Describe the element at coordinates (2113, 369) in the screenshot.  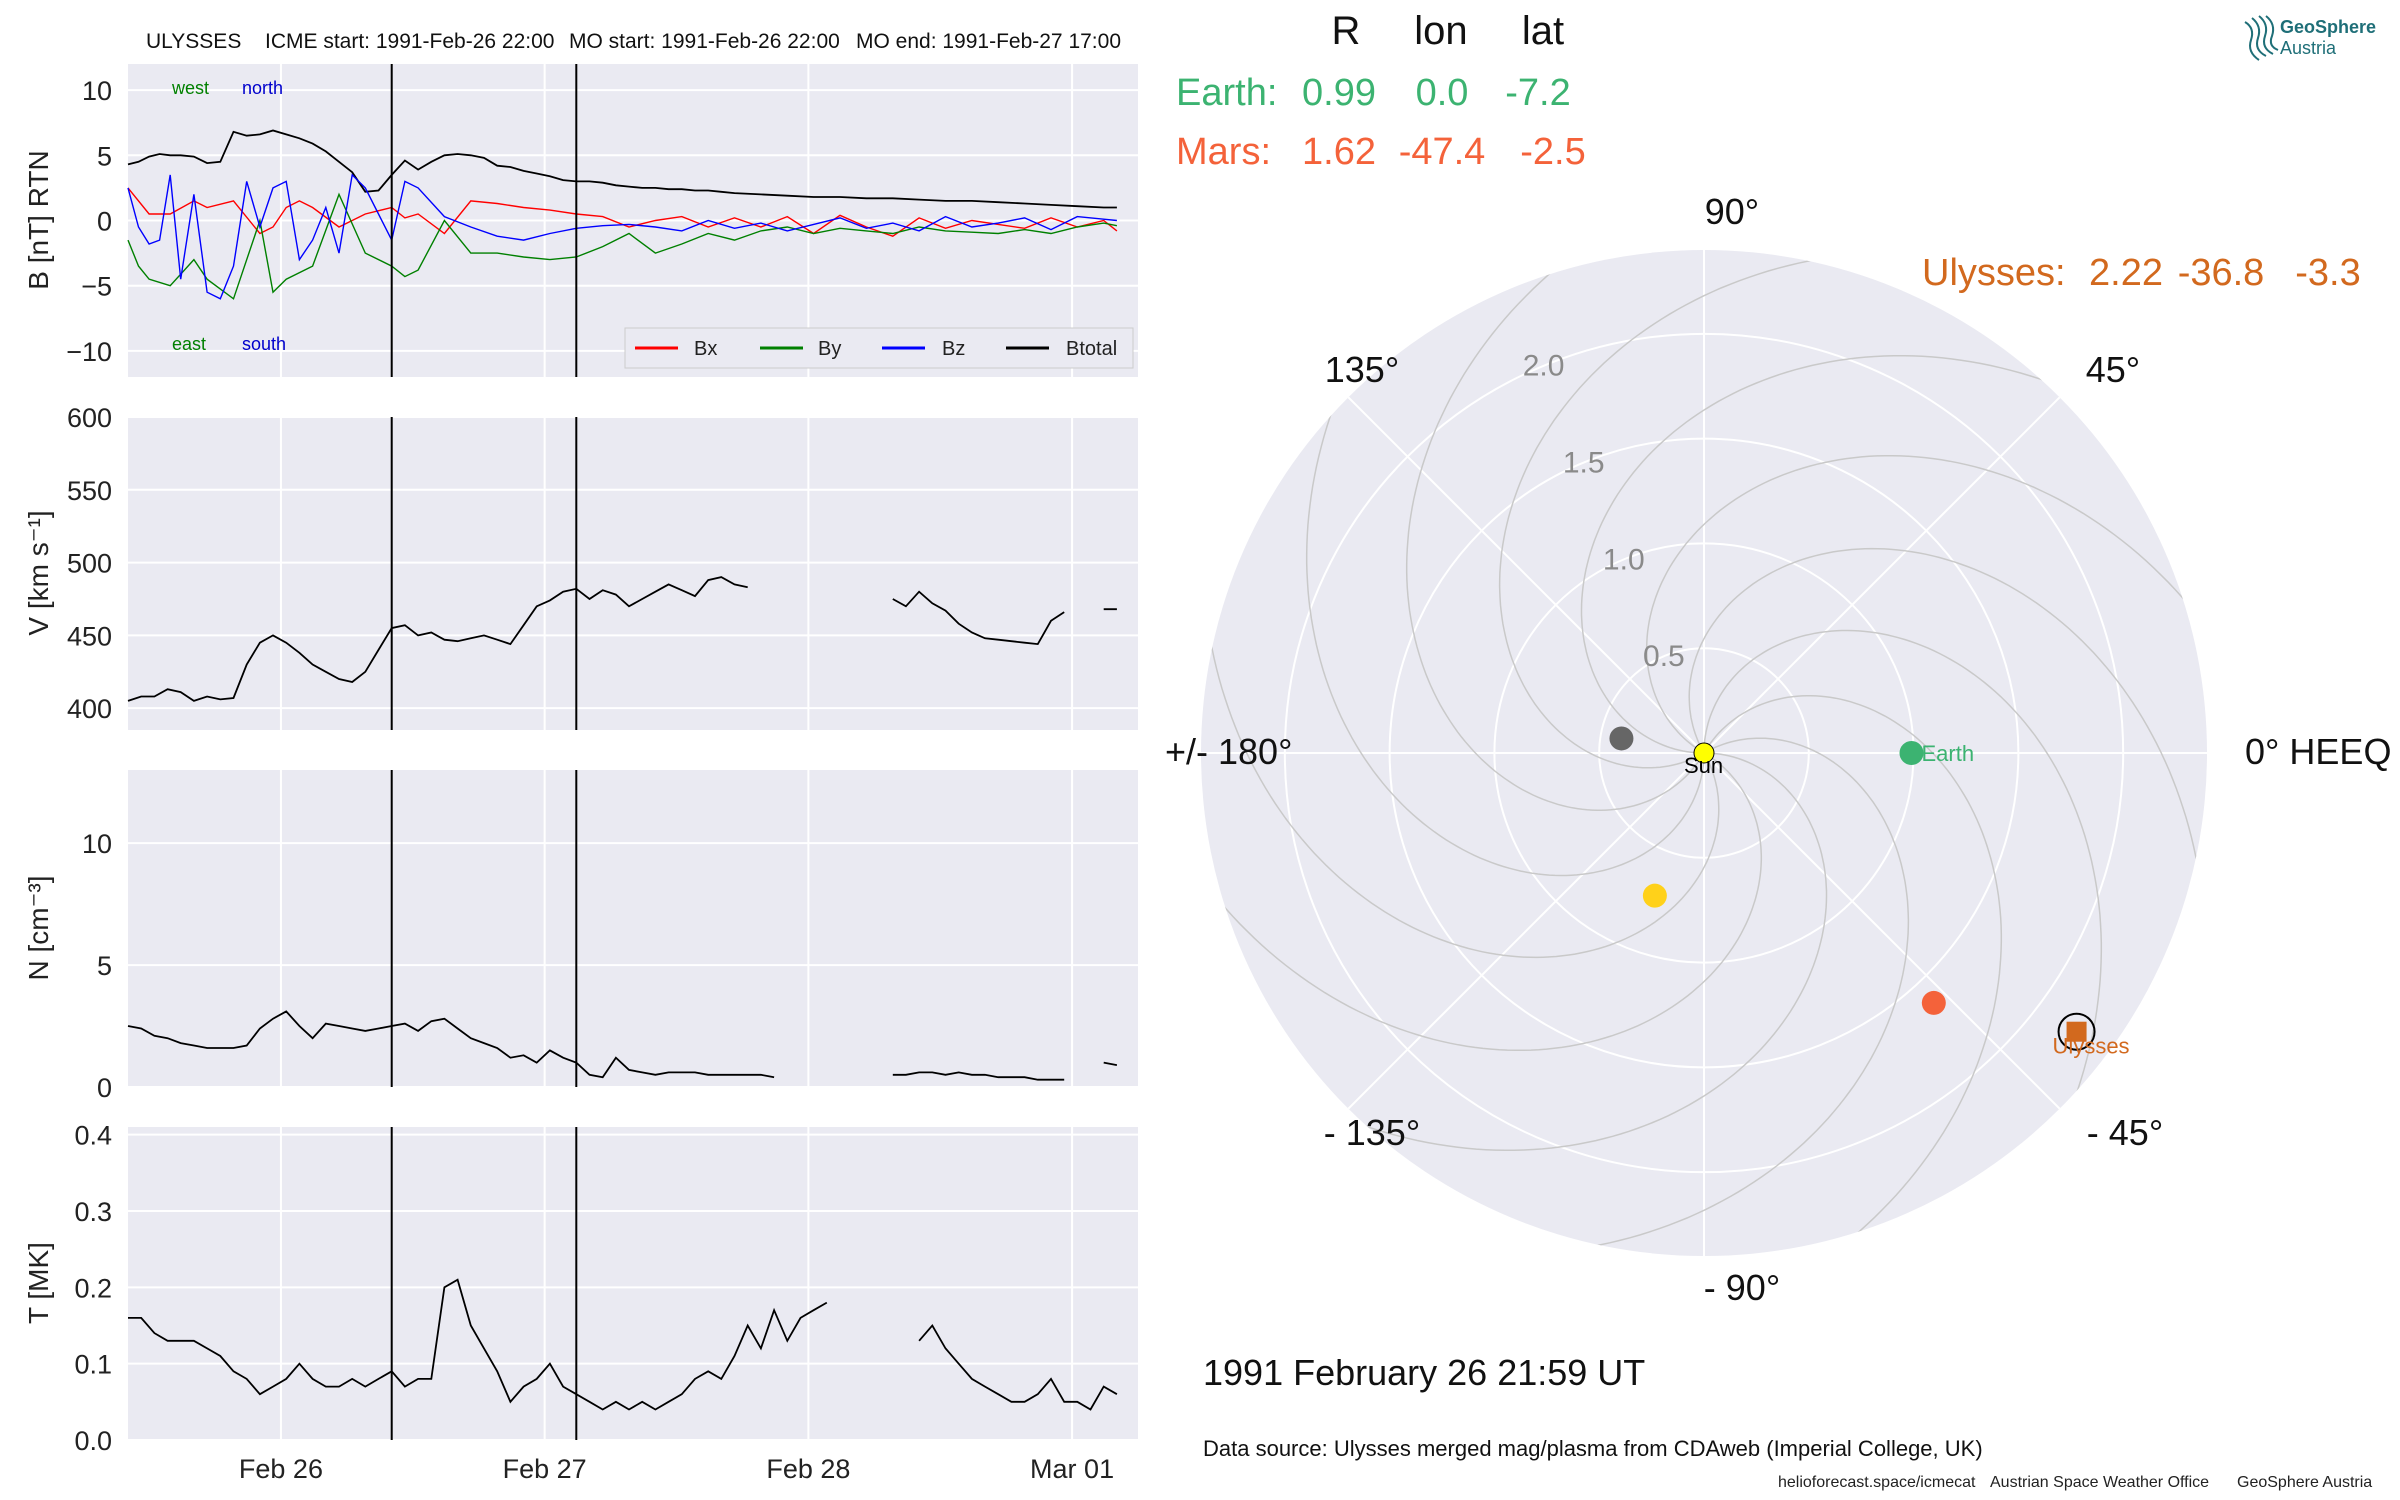
I see `angle-label: 45°` at that location.